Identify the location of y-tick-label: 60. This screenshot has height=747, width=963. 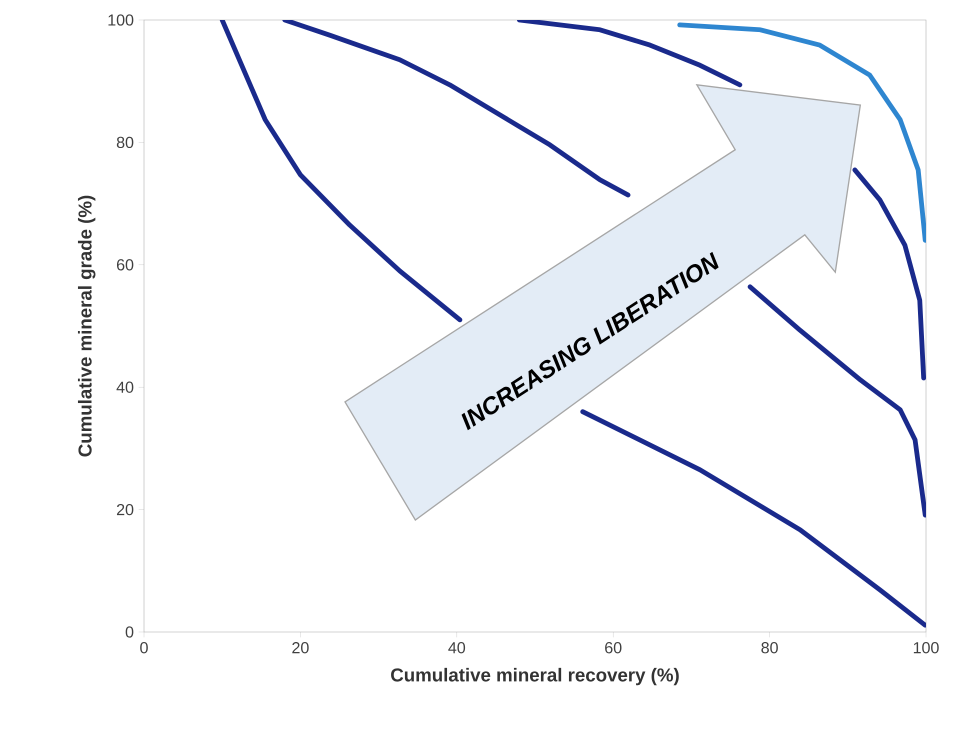
(125, 264).